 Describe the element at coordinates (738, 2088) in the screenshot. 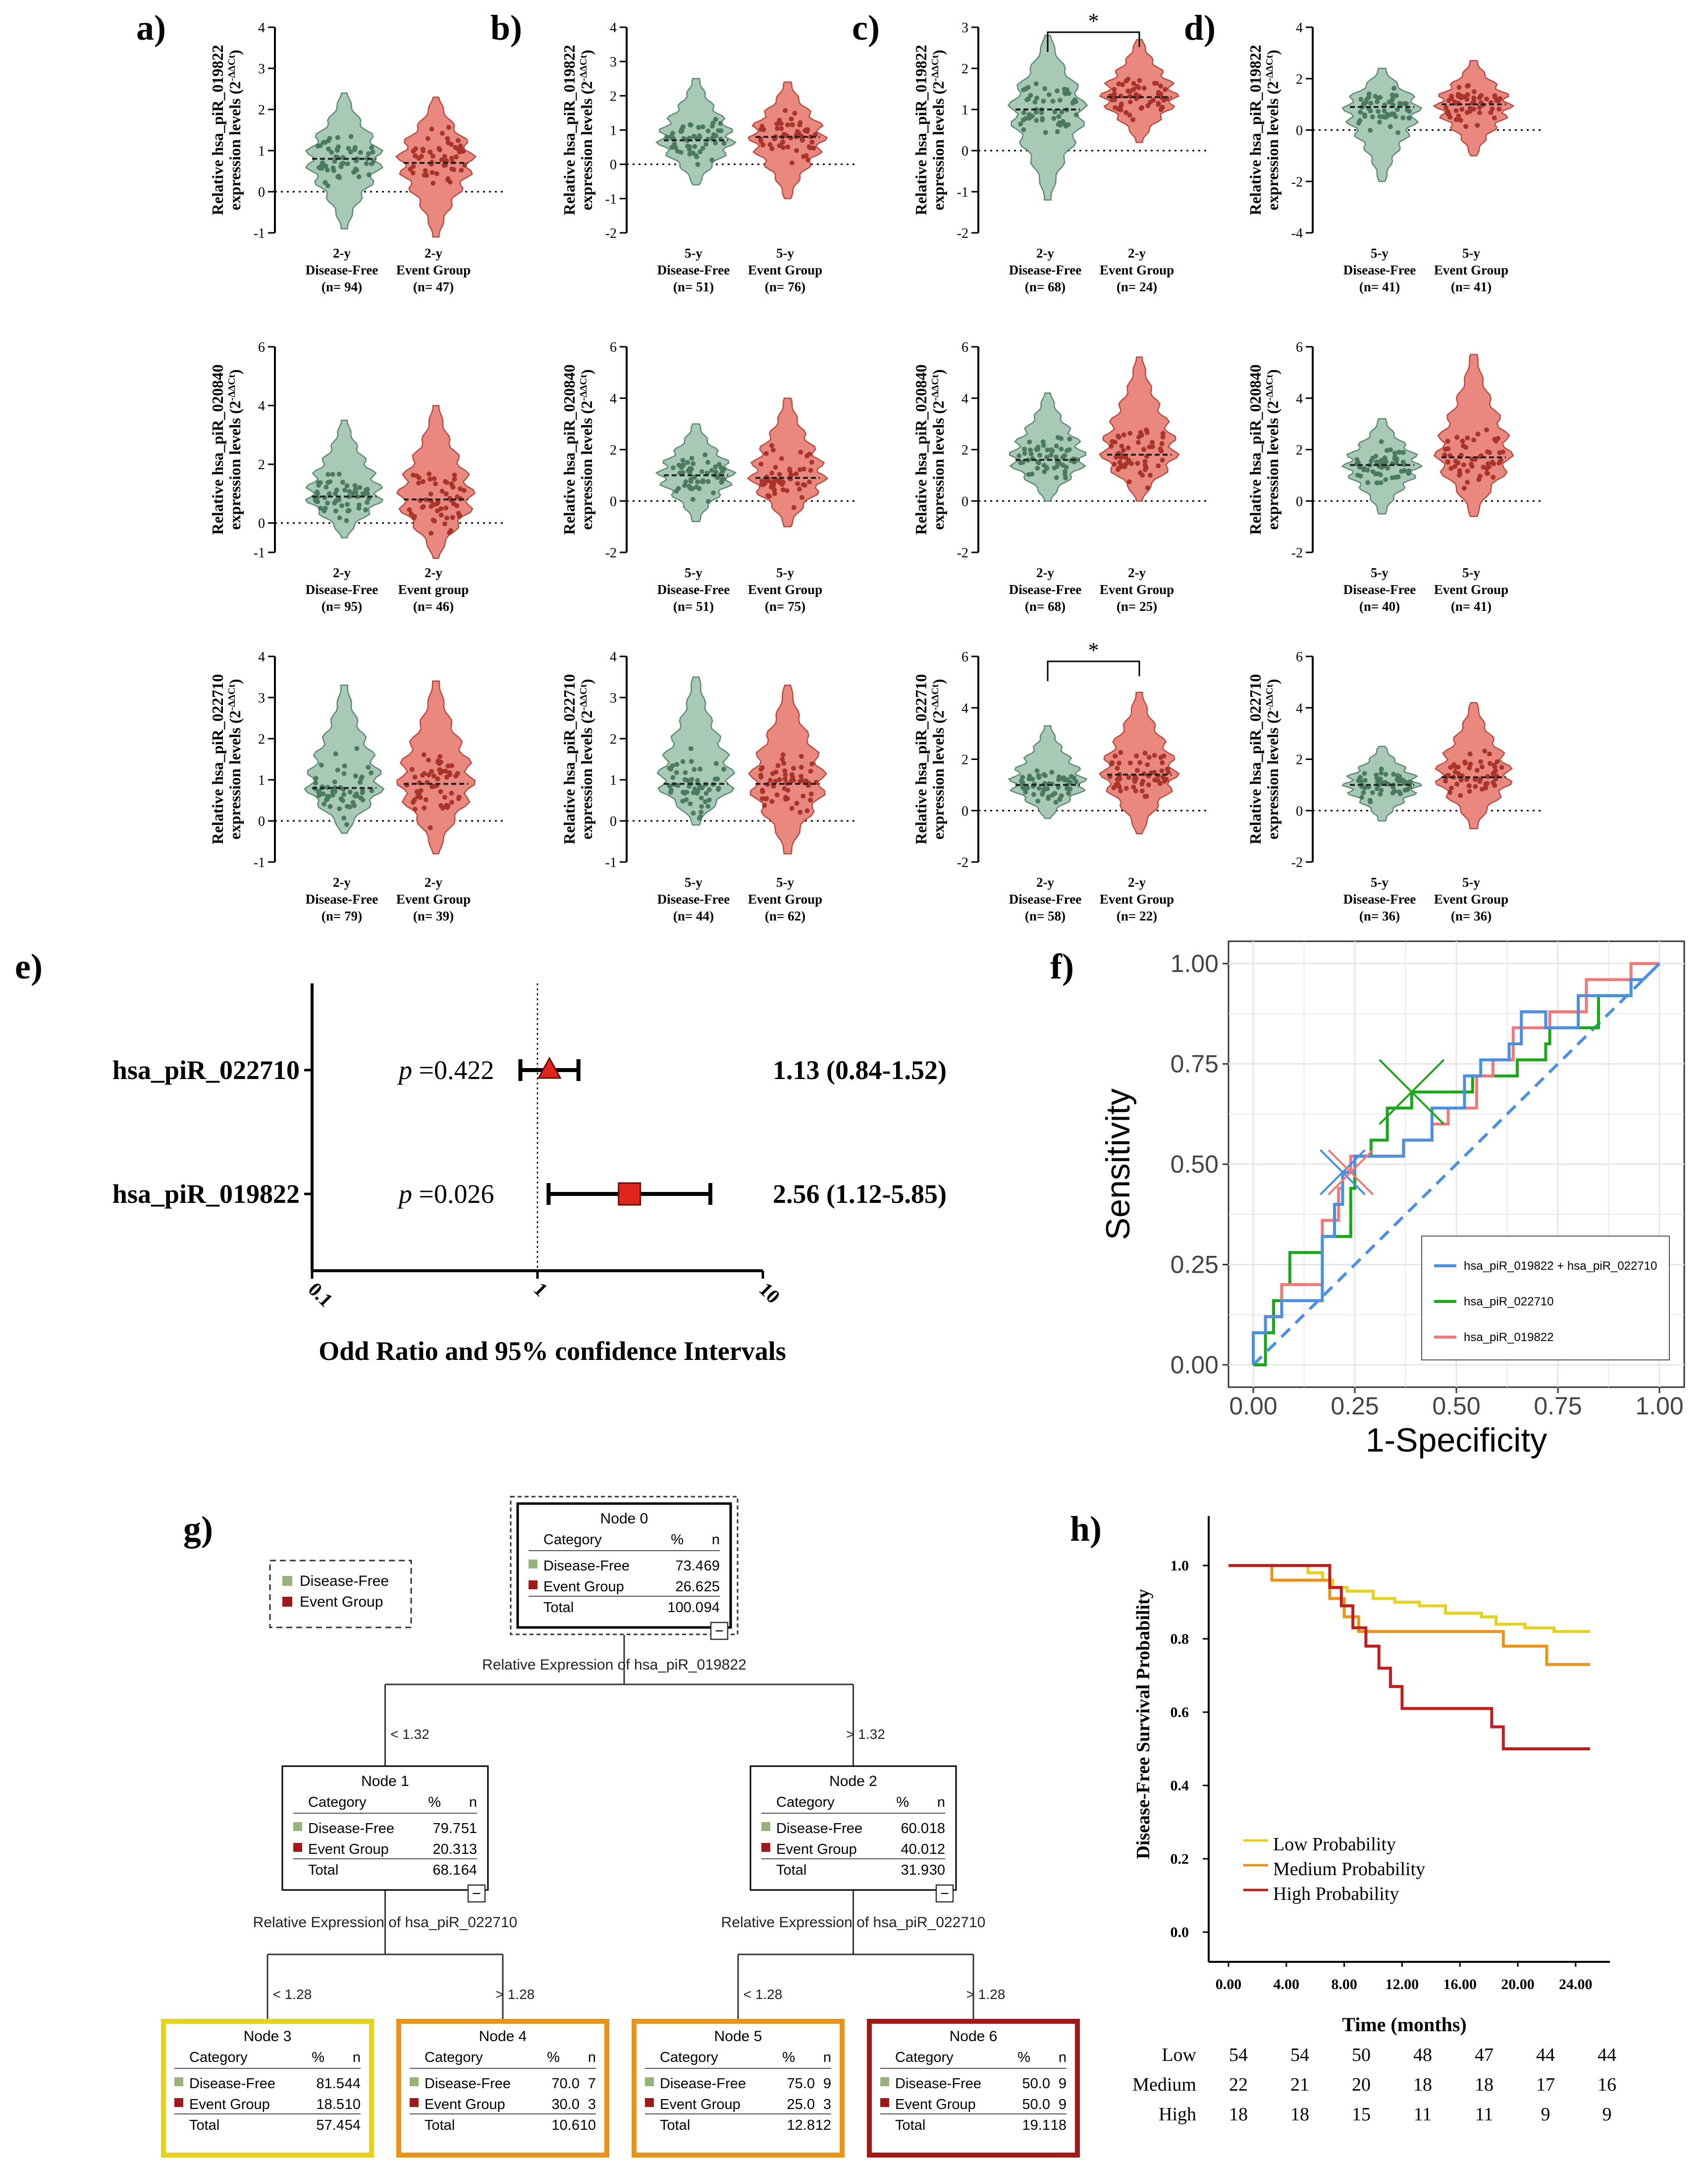

I see `node-box` at that location.